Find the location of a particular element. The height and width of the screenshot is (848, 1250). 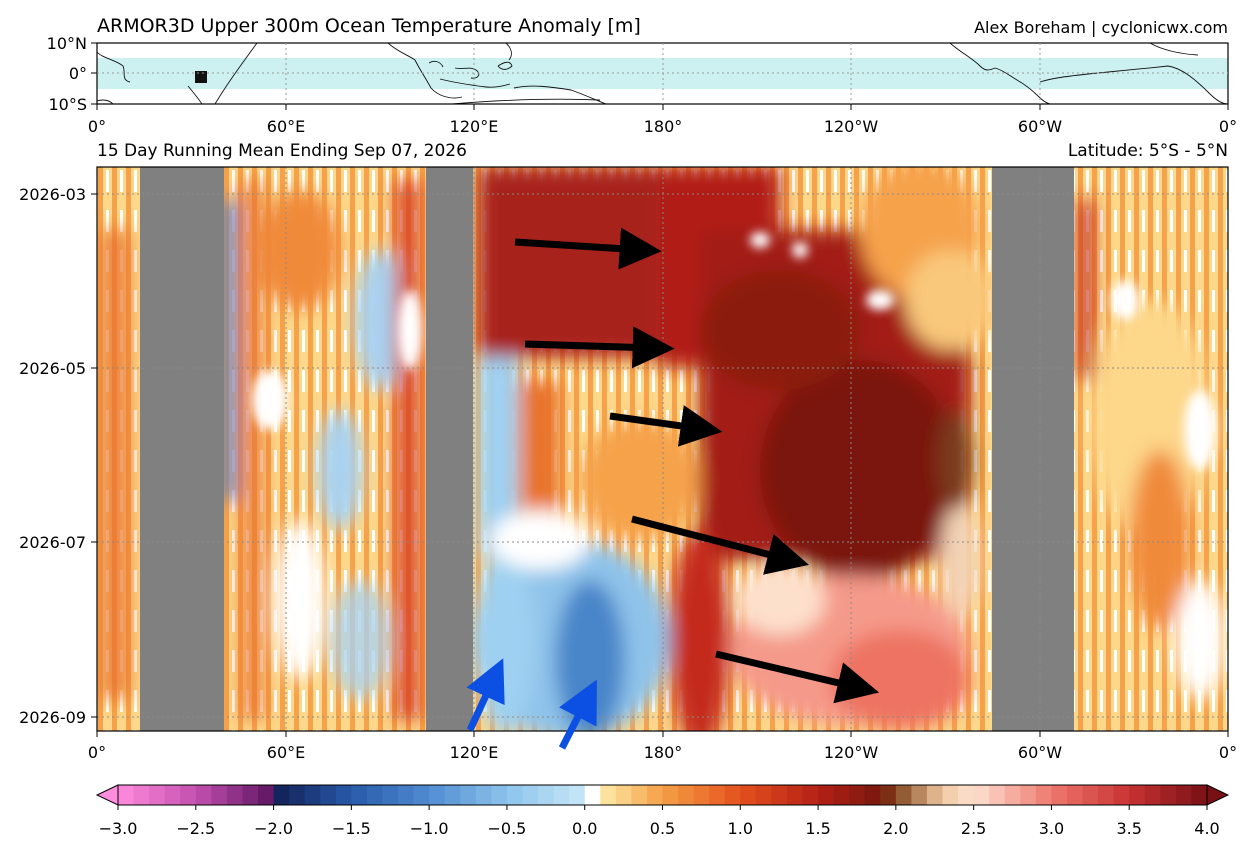

map-lat-tick: 10°S is located at coordinates (67, 104).